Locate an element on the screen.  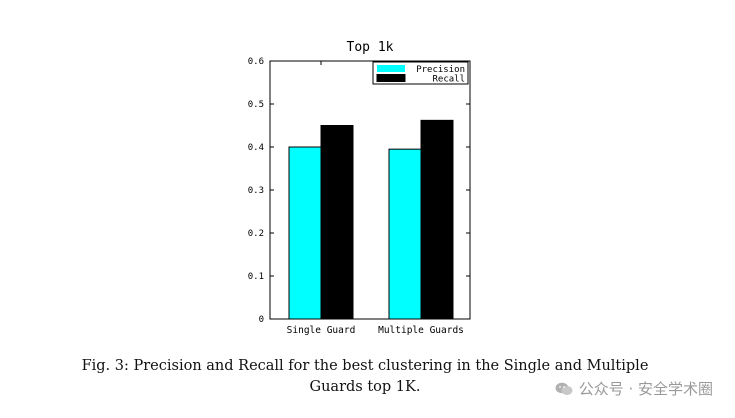
x-tick-label: Multiple Guards is located at coordinates (421, 330).